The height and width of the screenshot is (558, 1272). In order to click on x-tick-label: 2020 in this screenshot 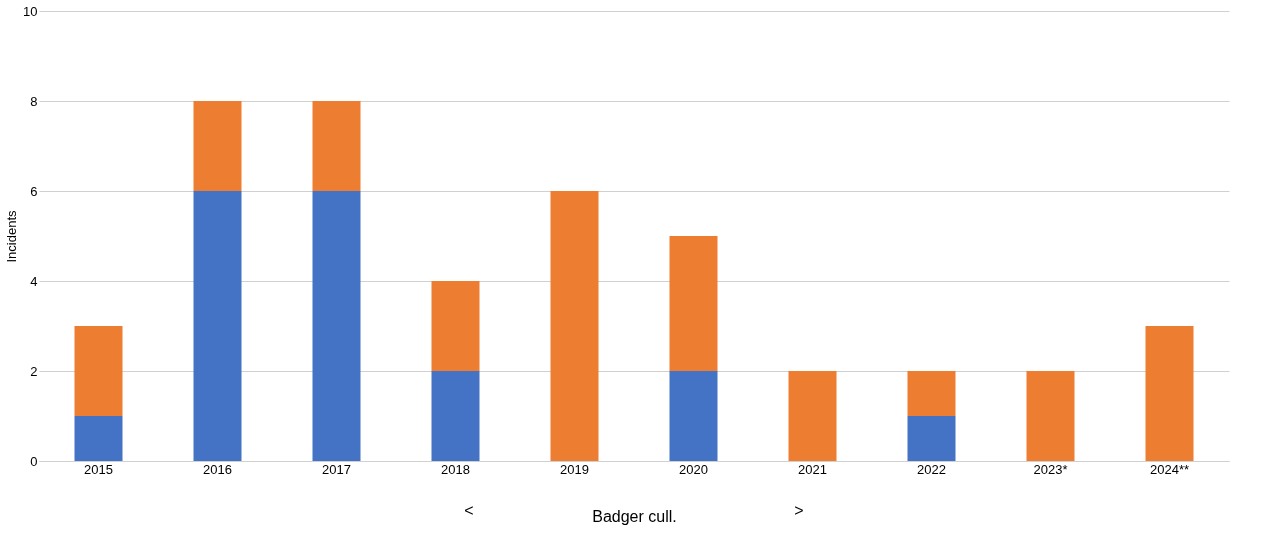, I will do `click(693, 469)`.